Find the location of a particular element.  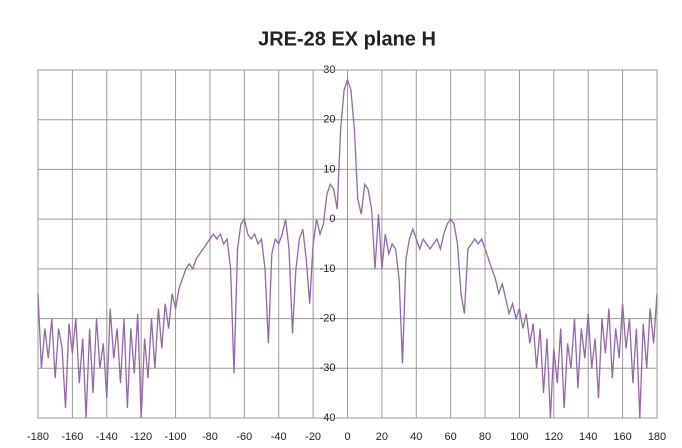

y-tick-label: -30 is located at coordinates (328, 368).